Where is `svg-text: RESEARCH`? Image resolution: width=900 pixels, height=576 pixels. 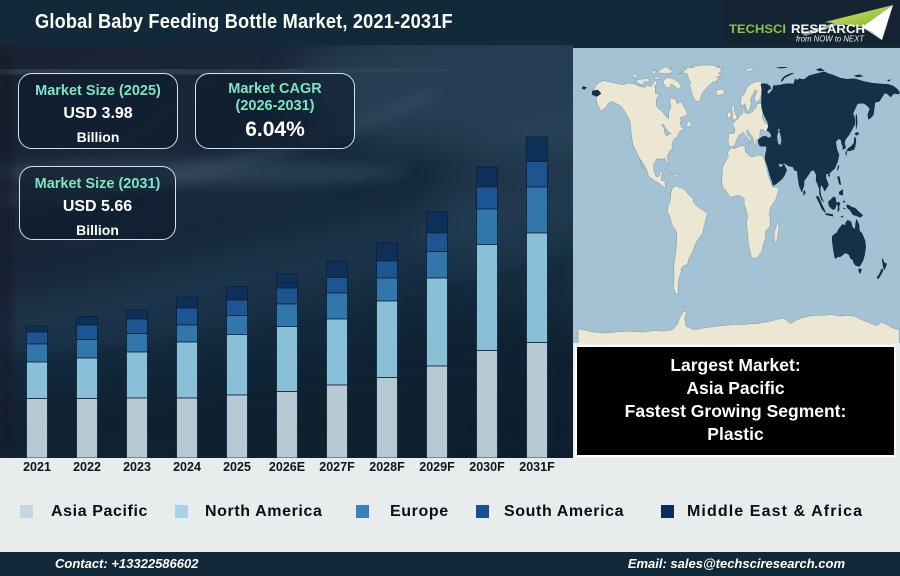
svg-text: RESEARCH is located at coordinates (828, 30).